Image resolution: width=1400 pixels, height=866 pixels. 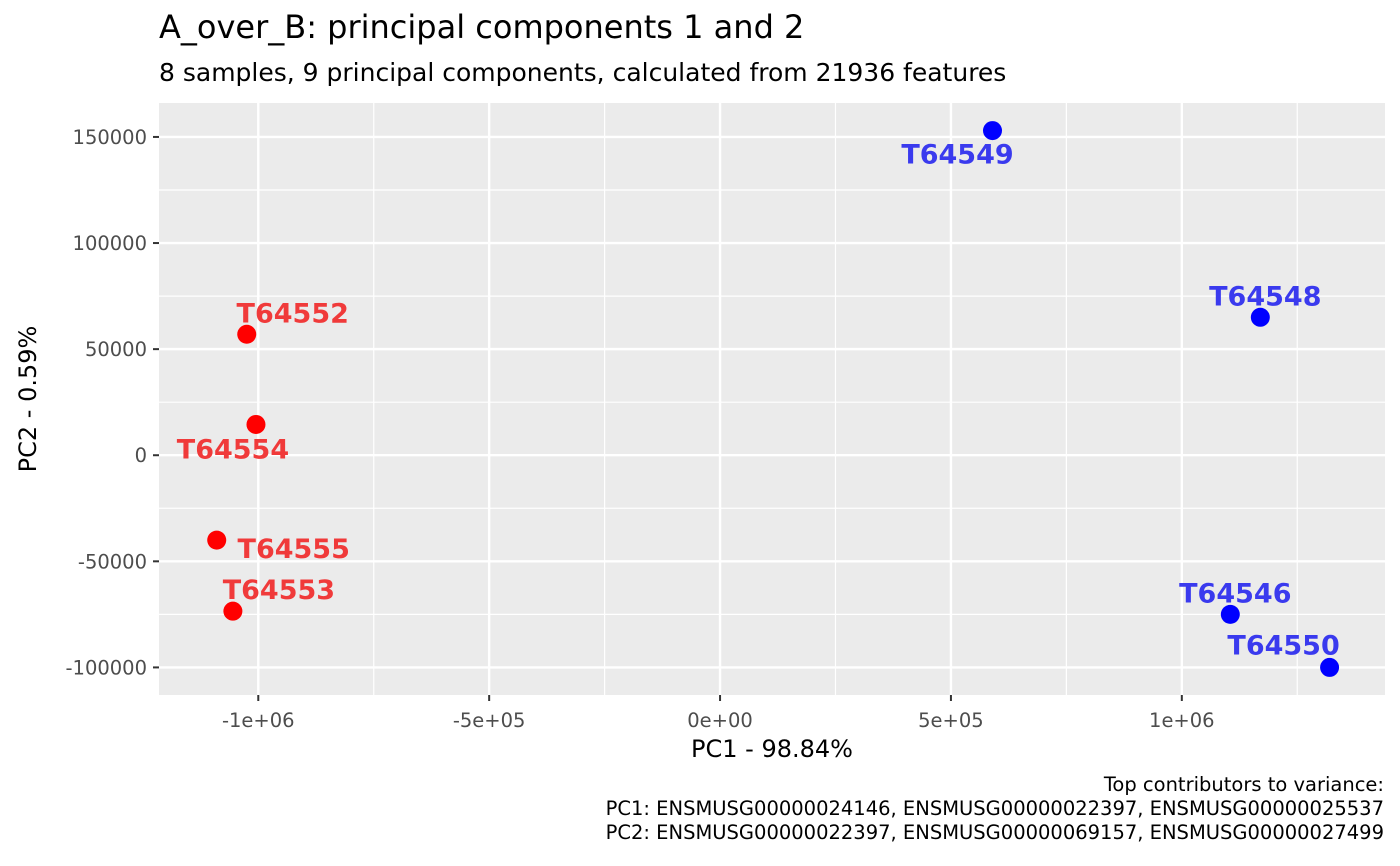 I want to click on y-tick-label: 150000, so click(x=110, y=137).